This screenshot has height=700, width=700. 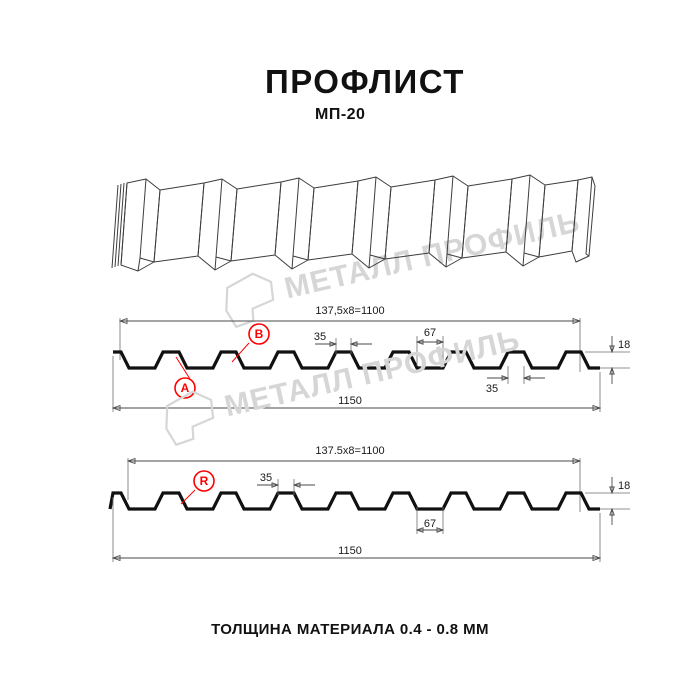 What do you see at coordinates (365, 81) in the screenshot?
I see `page-title: ПРОФЛИСТ` at bounding box center [365, 81].